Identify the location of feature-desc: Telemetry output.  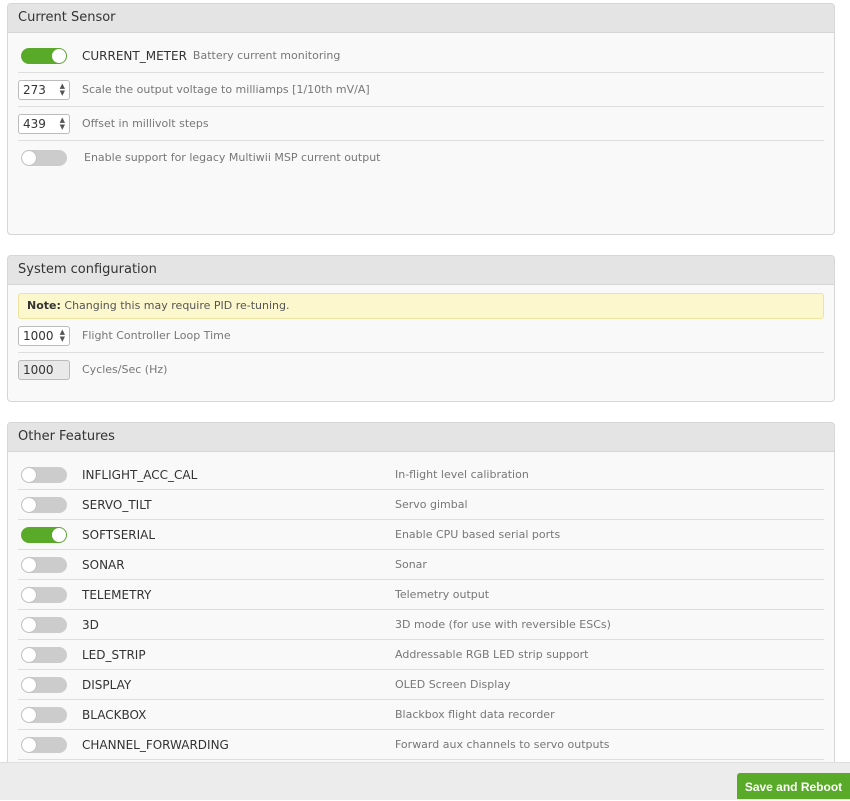
(442, 594).